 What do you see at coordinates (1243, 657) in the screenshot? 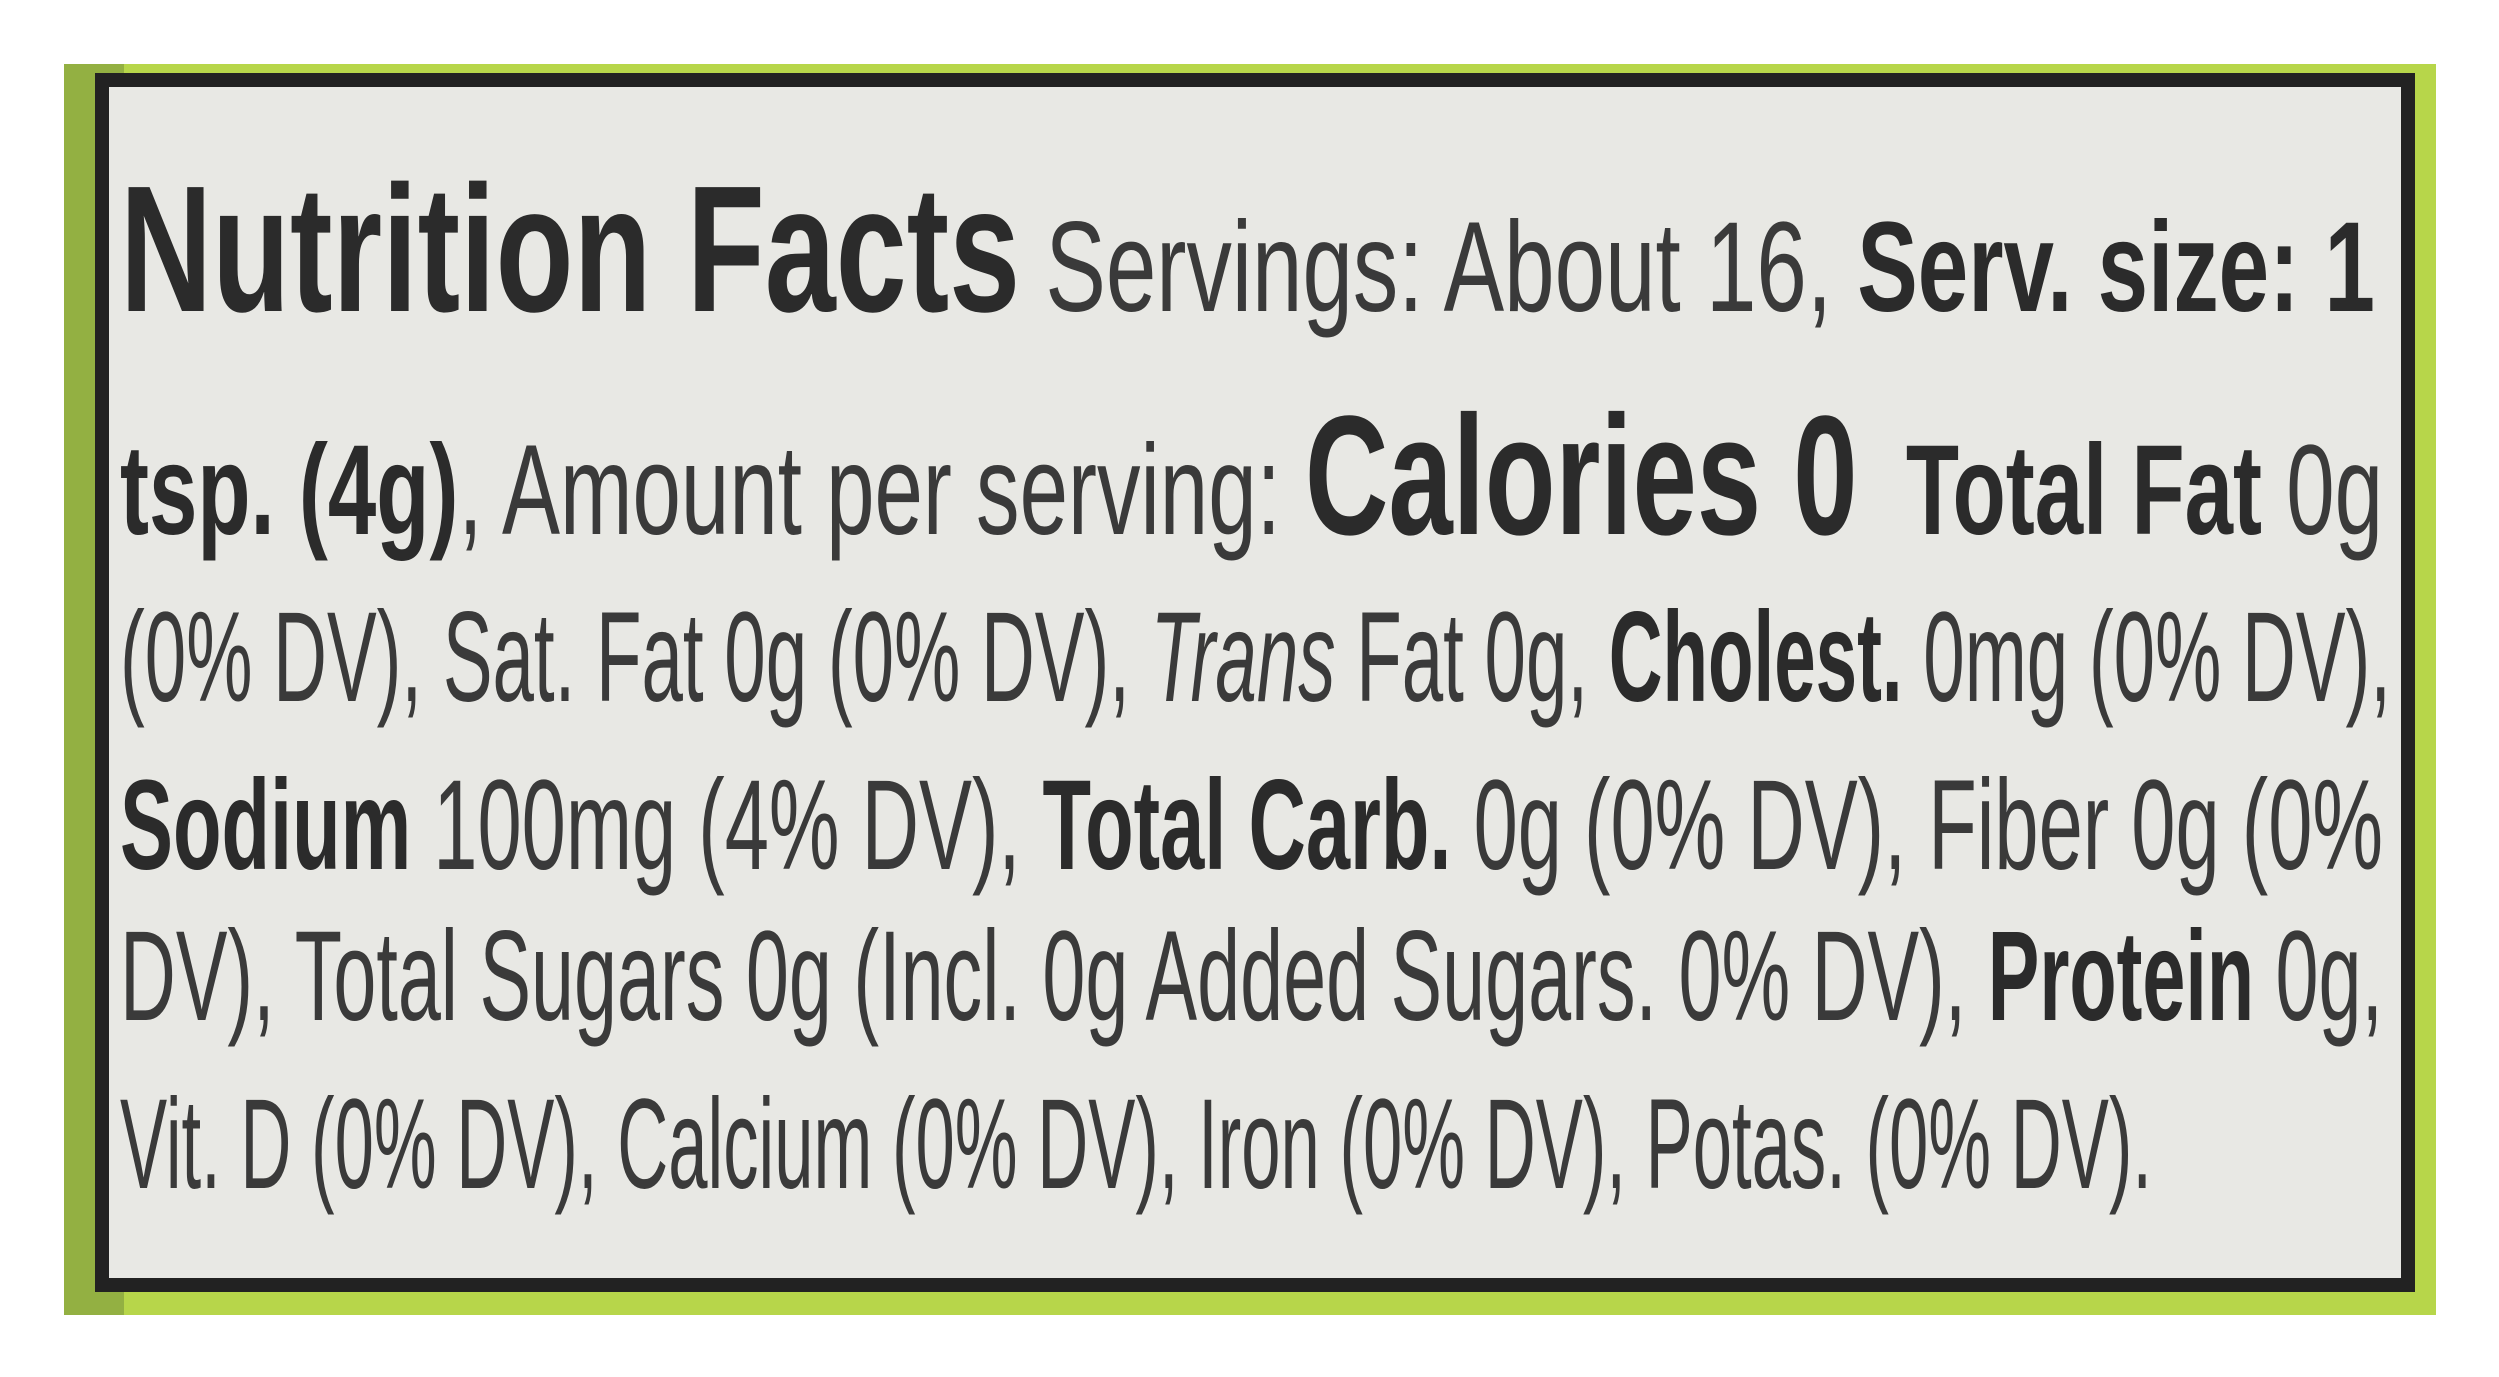
I see `label-segment: Trans` at bounding box center [1243, 657].